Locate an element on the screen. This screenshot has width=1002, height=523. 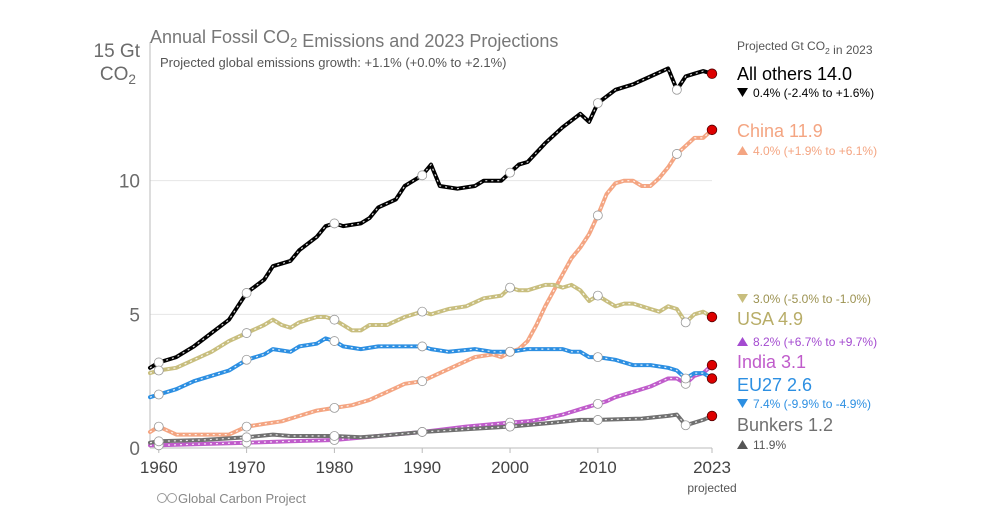
x-tick-label: 2010 is located at coordinates (598, 467).